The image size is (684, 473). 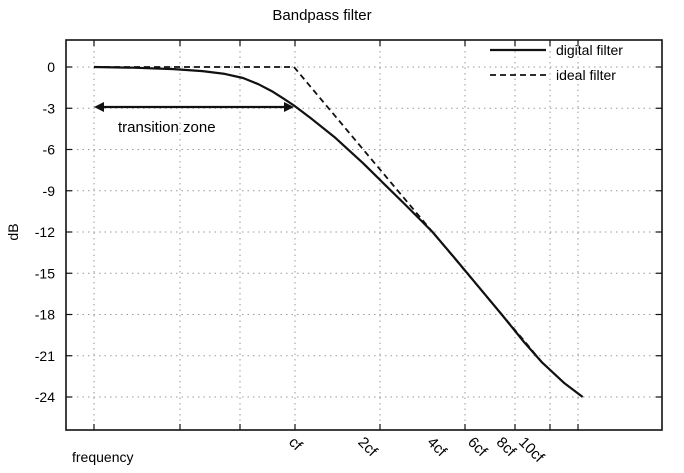 I want to click on x-tick-label: 4cf, so click(x=437, y=447).